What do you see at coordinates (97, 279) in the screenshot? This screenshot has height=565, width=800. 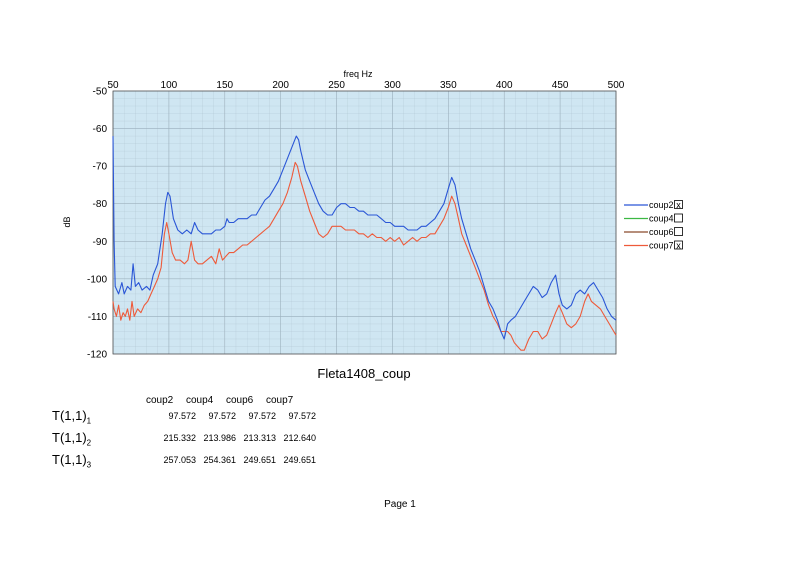 I see `y-tick-label: -100` at bounding box center [97, 279].